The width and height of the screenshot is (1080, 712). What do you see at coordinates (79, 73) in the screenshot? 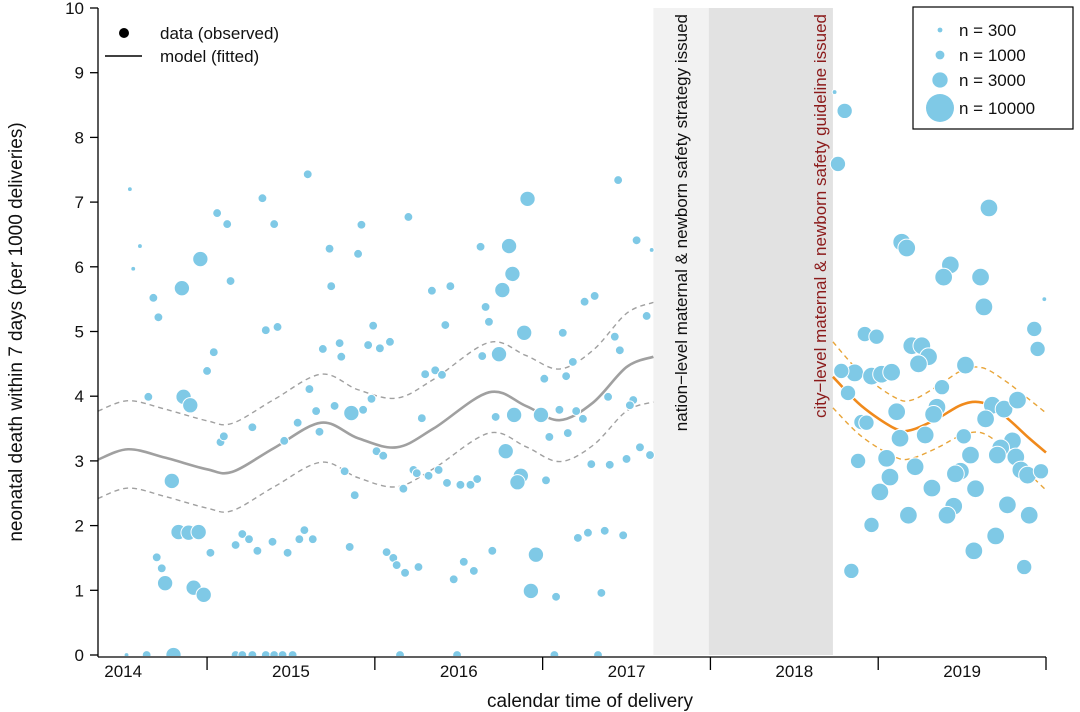
I see `y-tick-label: 9` at bounding box center [79, 73].